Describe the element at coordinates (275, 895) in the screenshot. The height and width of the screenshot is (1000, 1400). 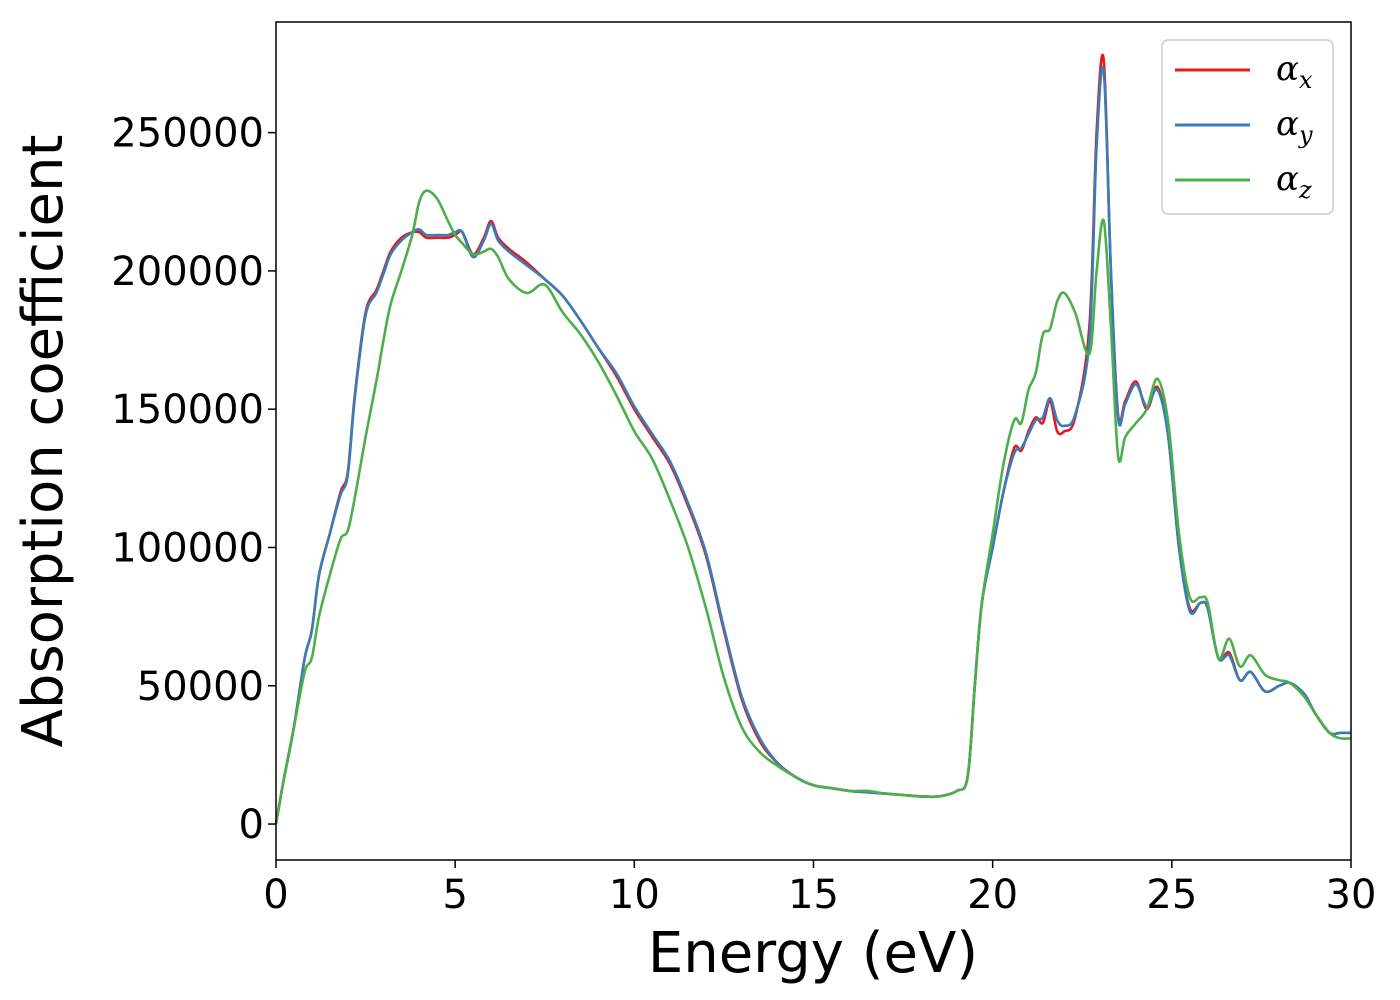
I see `x-tick-label: 0` at that location.